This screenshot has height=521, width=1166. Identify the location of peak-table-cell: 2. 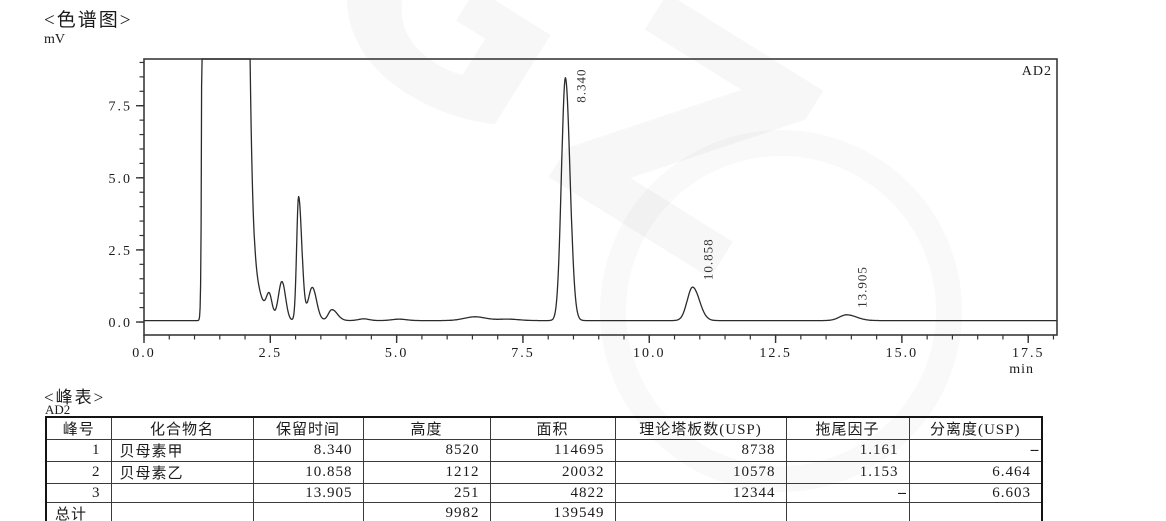
(78, 472).